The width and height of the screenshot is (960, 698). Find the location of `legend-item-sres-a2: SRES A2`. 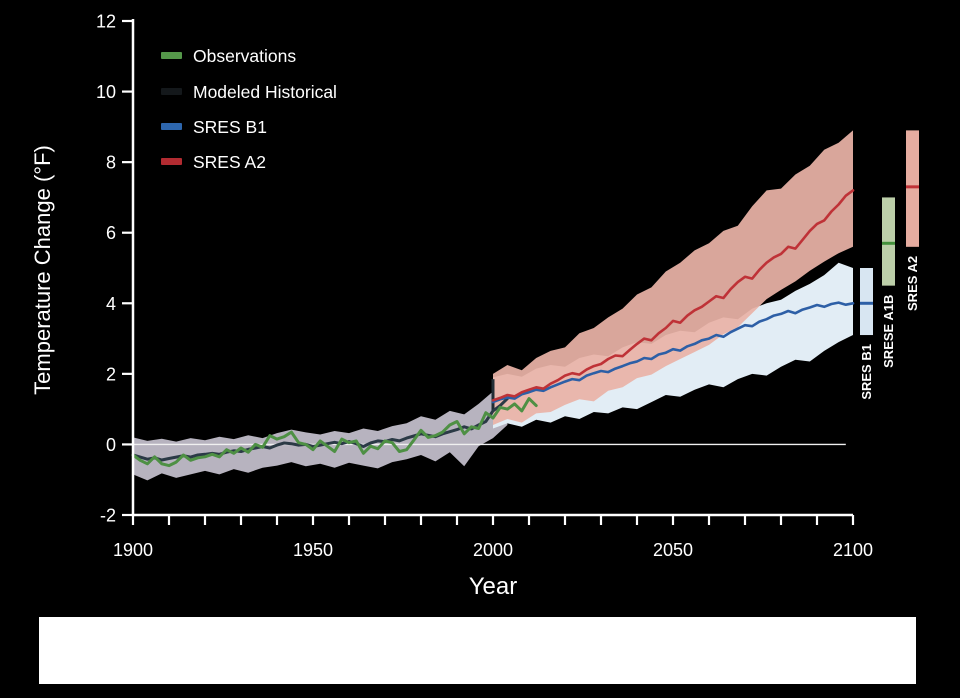

legend-item-sres-a2: SRES A2 is located at coordinates (213, 162).